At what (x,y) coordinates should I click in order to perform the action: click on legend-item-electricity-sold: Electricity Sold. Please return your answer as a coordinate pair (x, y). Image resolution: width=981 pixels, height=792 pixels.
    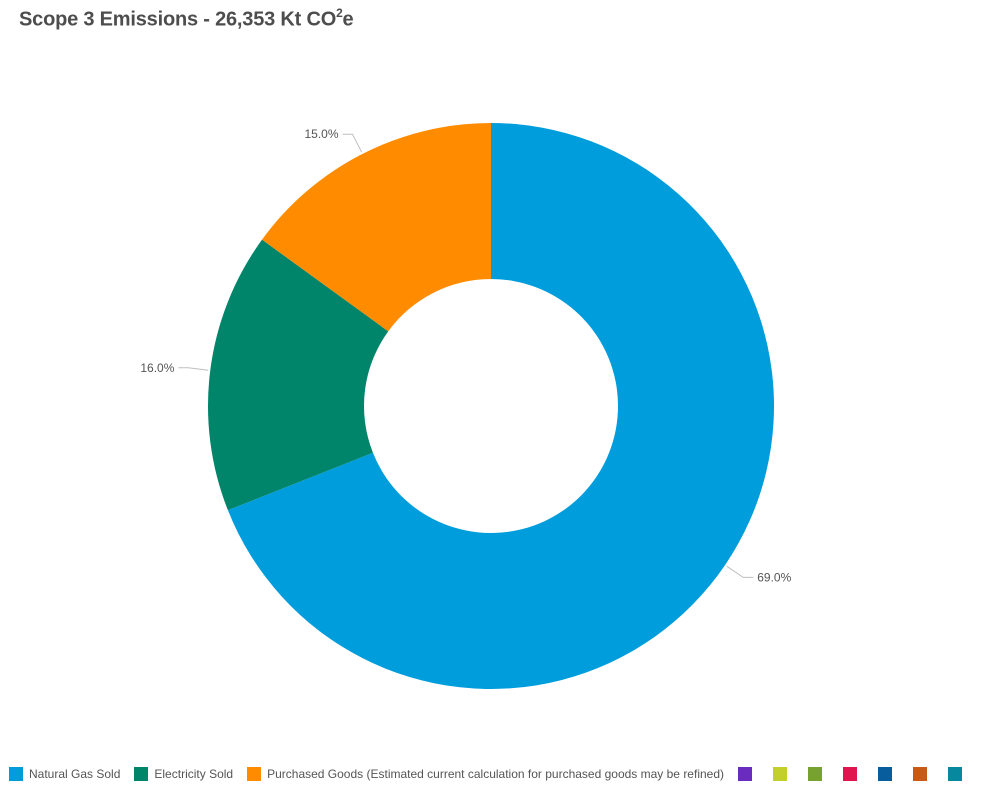
    Looking at the image, I should click on (183, 774).